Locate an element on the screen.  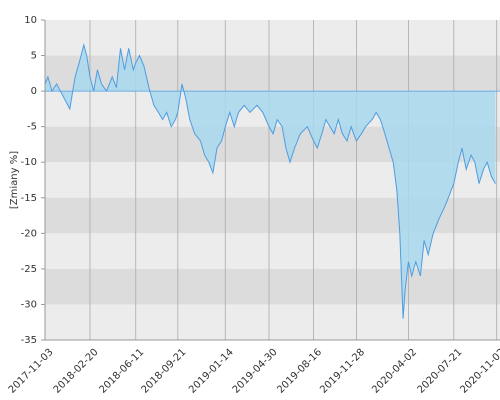
y-tick-label: -5 is located at coordinates (32, 127).